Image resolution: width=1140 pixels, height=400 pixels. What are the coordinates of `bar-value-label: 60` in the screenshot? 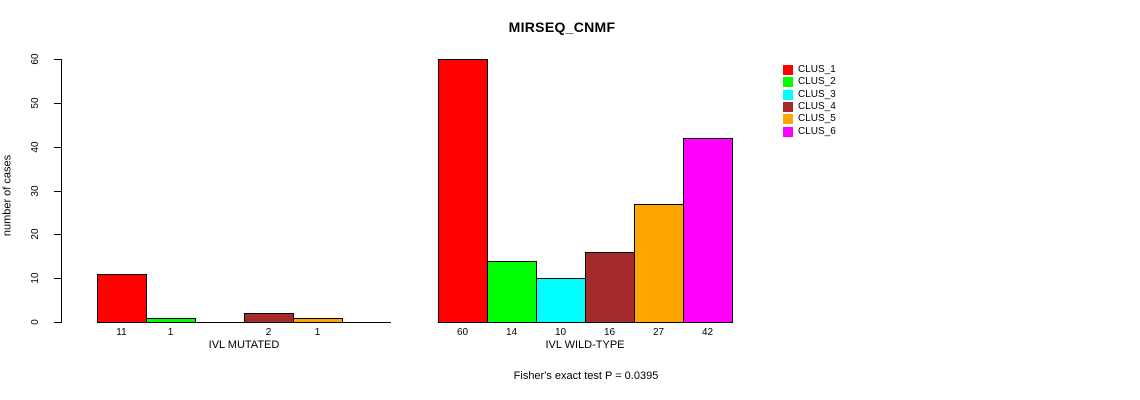 It's located at (462, 332).